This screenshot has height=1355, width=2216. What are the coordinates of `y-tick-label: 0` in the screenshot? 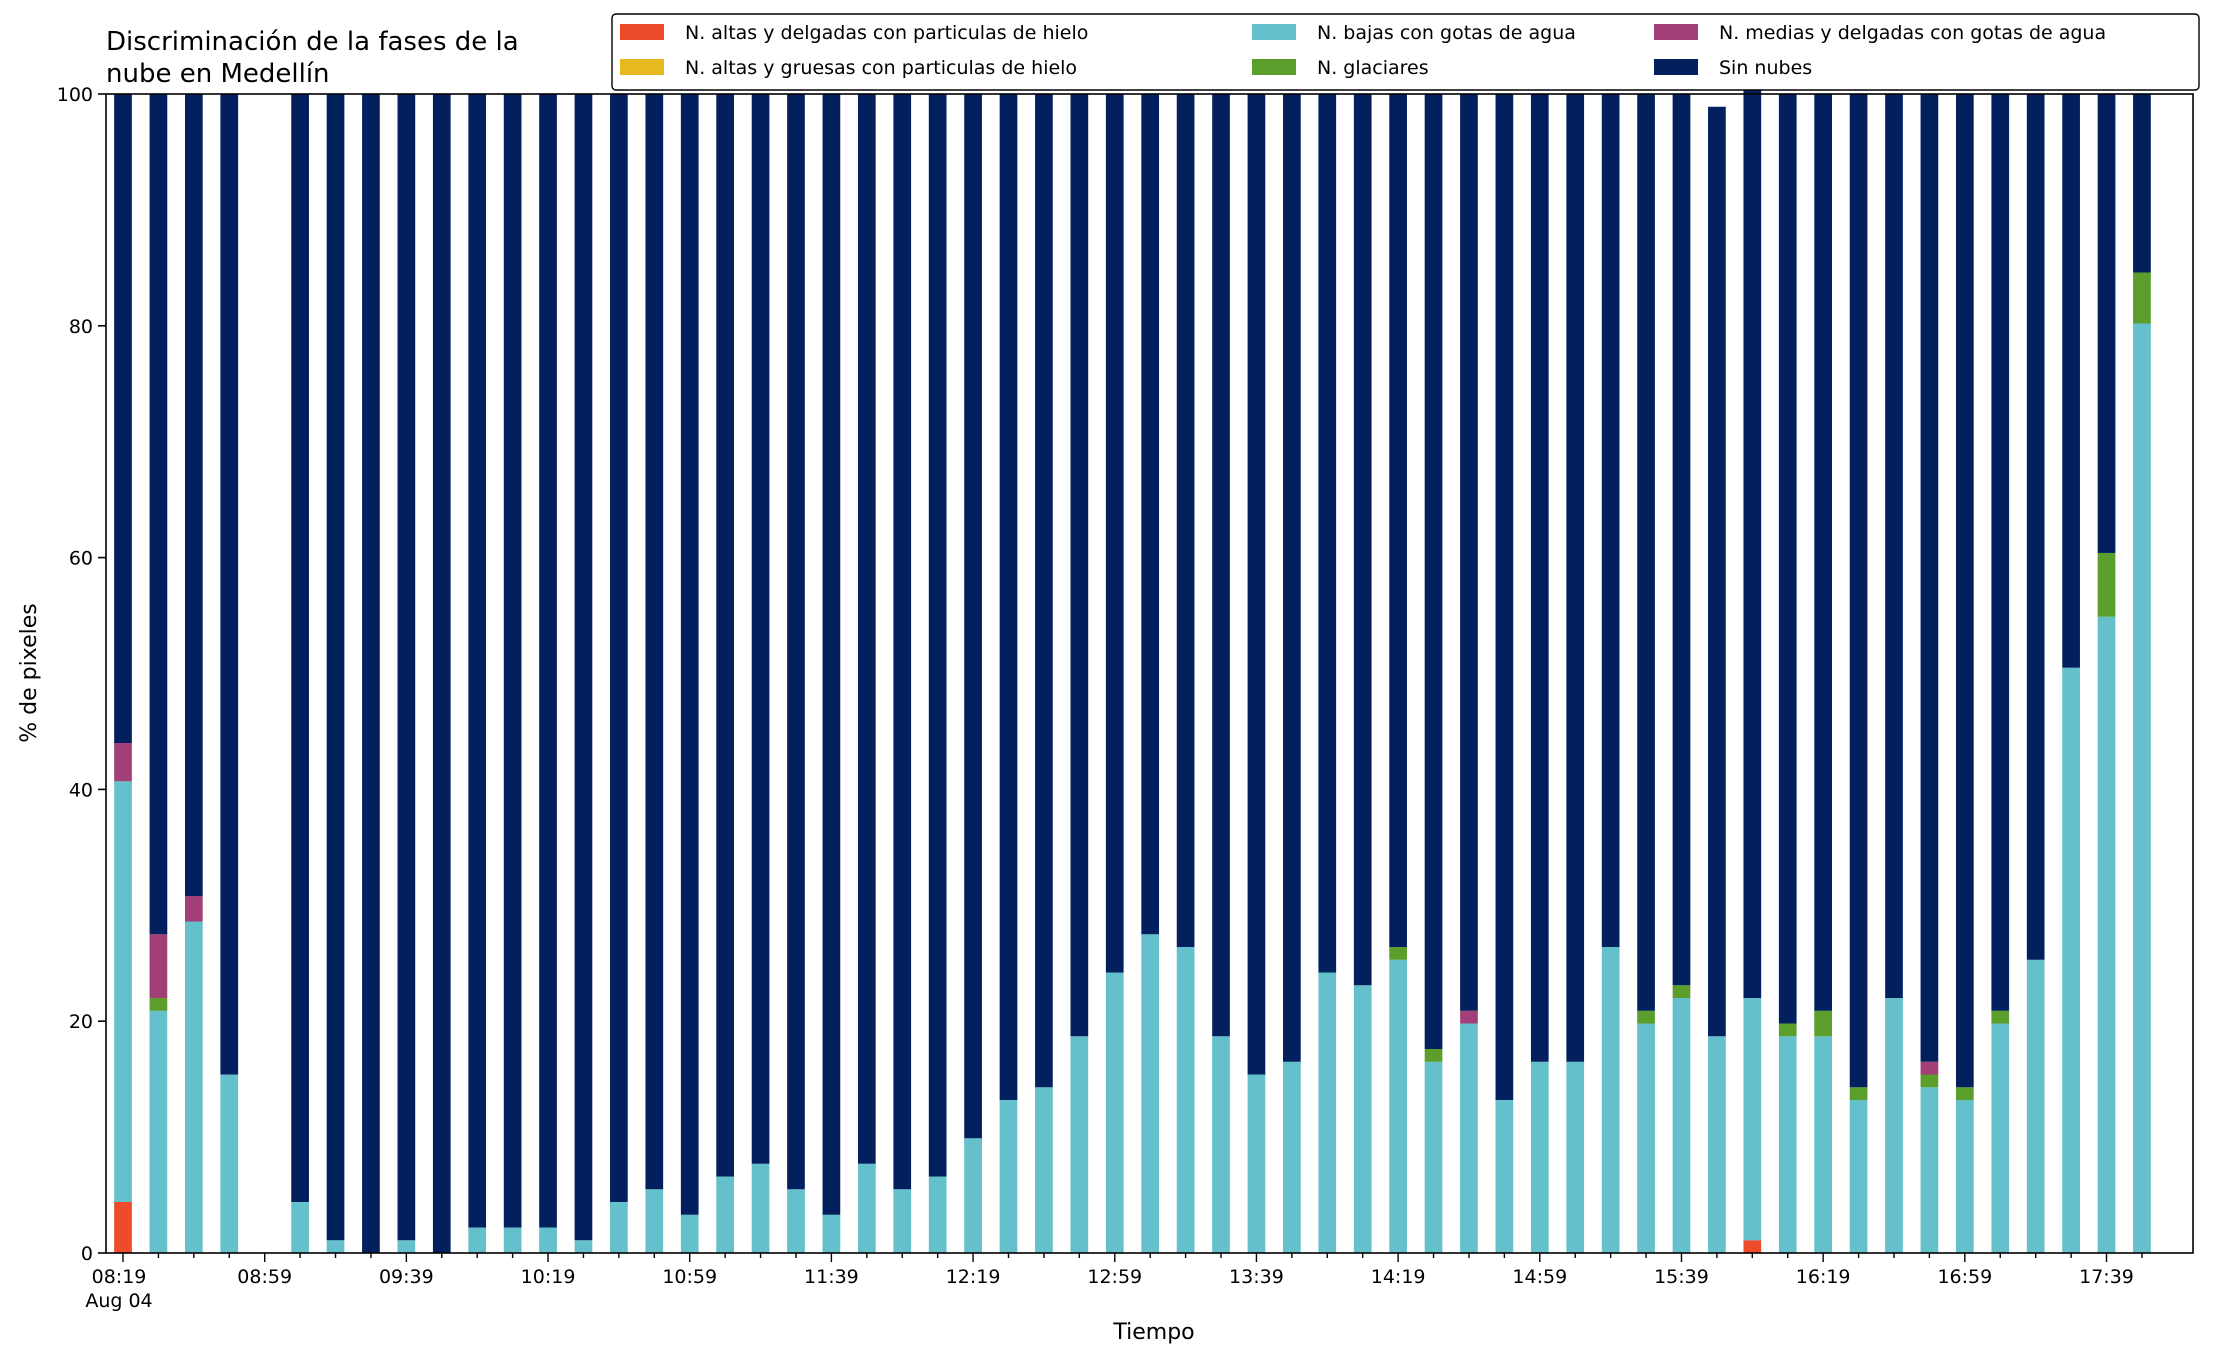 It's located at (87, 1254).